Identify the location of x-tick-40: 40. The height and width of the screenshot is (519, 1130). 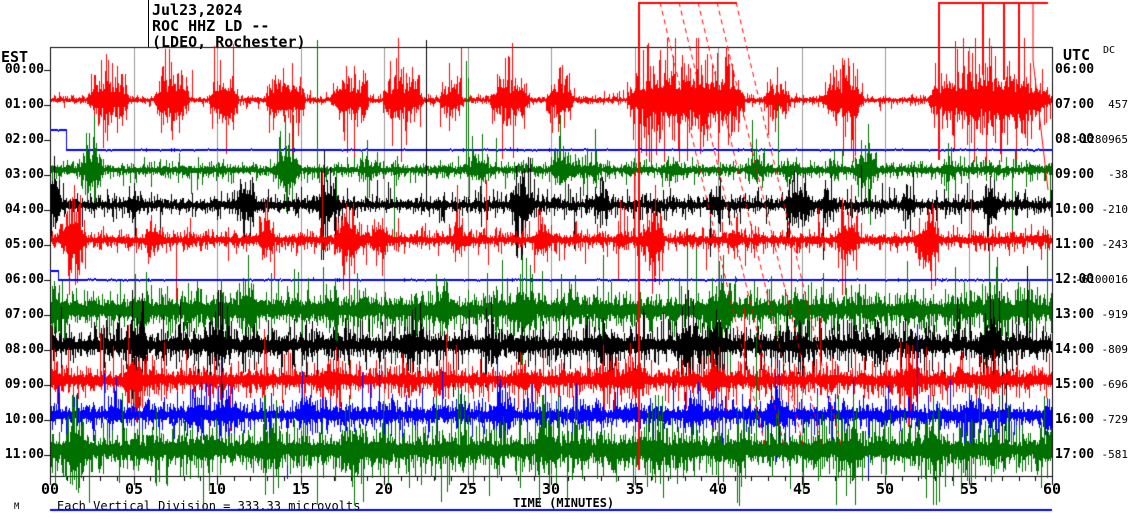
(718, 489).